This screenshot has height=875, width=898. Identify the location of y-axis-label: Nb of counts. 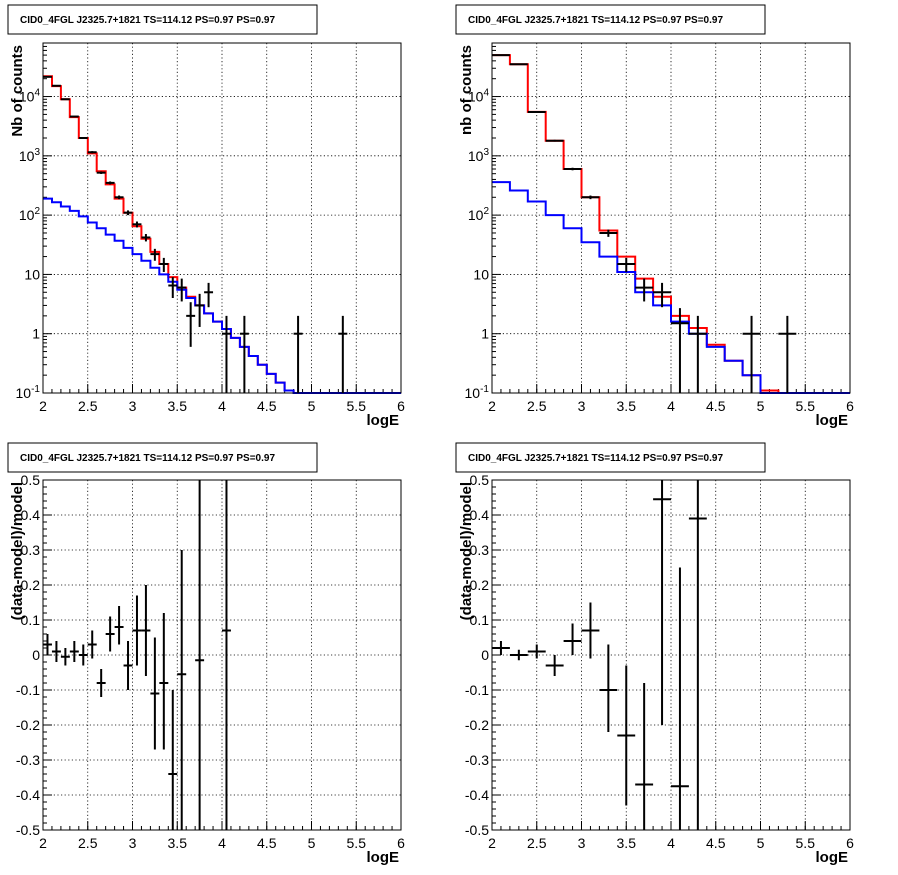
(17, 91).